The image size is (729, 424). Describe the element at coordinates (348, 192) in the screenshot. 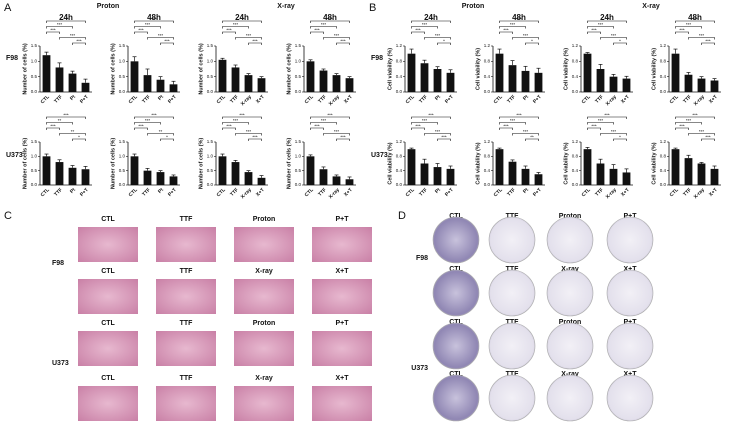

I see `x-tick-label: X+T` at that location.